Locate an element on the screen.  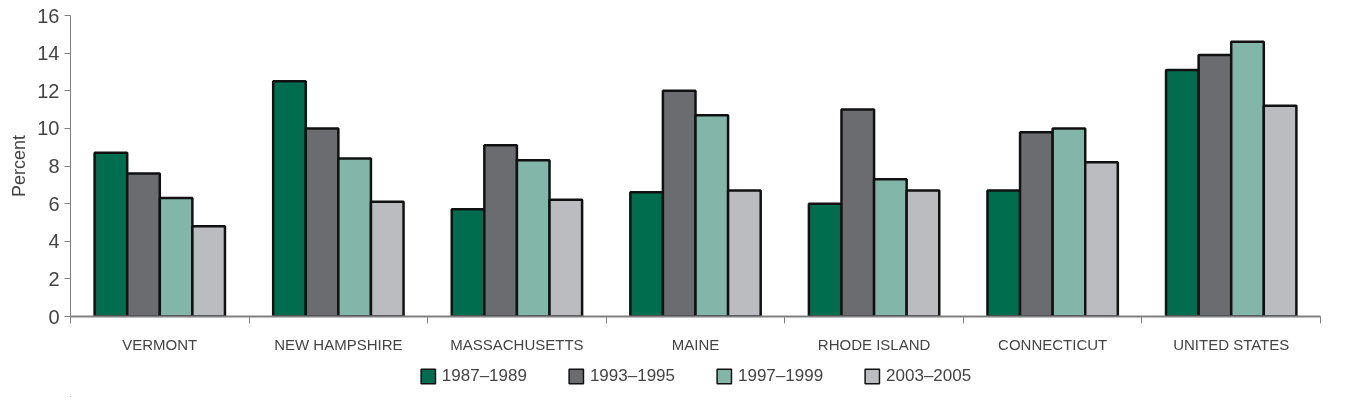
legend-label: 1987–1989 is located at coordinates (484, 376).